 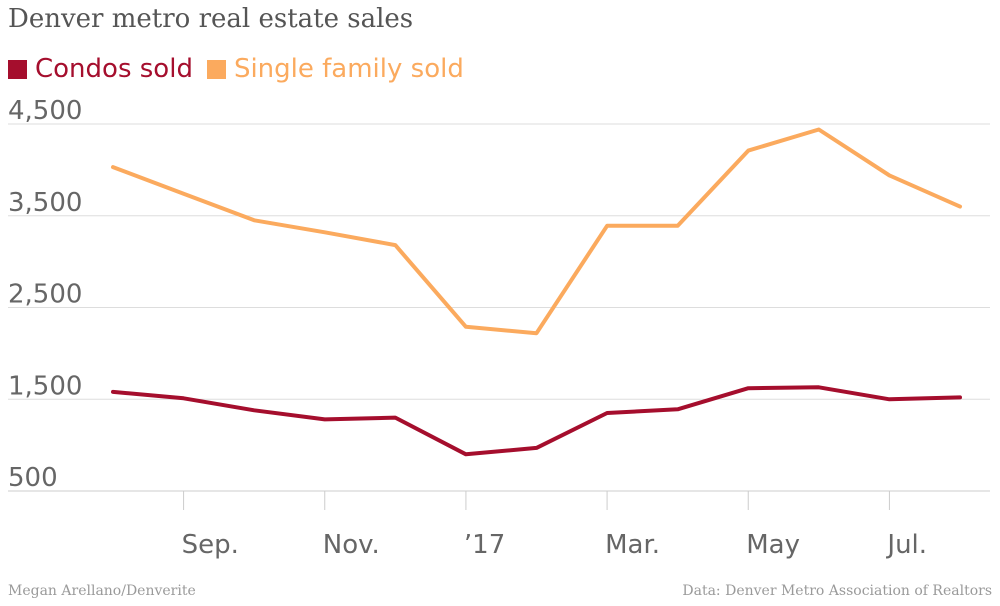 What do you see at coordinates (210, 545) in the screenshot?
I see `x-tick-label: Sep.` at bounding box center [210, 545].